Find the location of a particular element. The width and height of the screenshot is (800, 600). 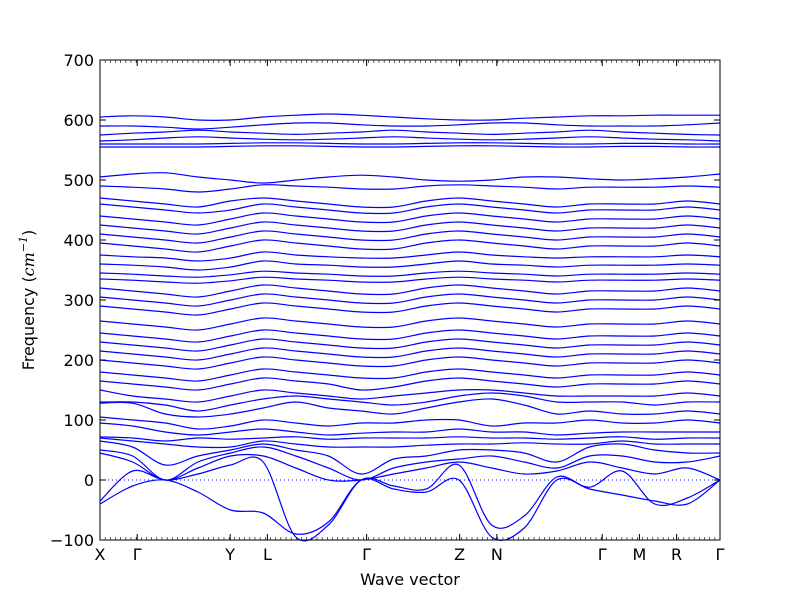

x-tick-label: X is located at coordinates (100, 554).